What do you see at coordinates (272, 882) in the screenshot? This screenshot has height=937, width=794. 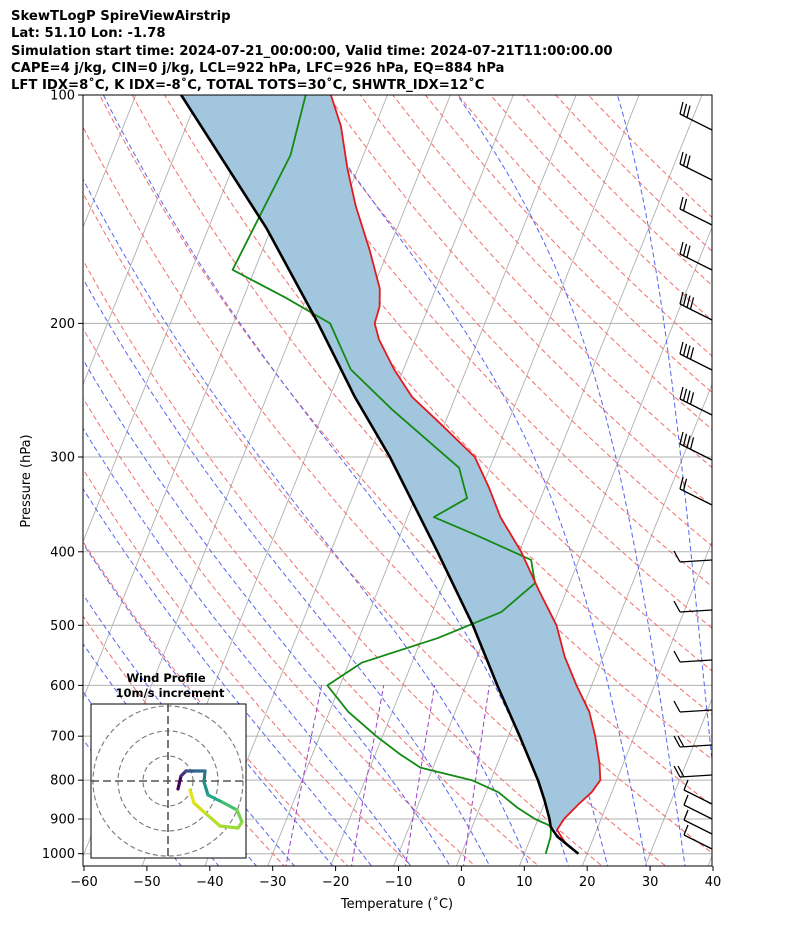 I see `x-tick-label: −30` at bounding box center [272, 882].